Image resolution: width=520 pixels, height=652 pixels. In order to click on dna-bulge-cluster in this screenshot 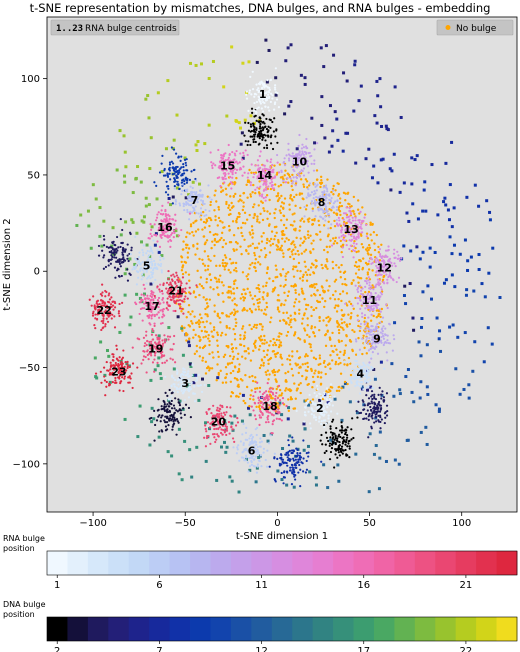, I will do `click(118, 249)`.